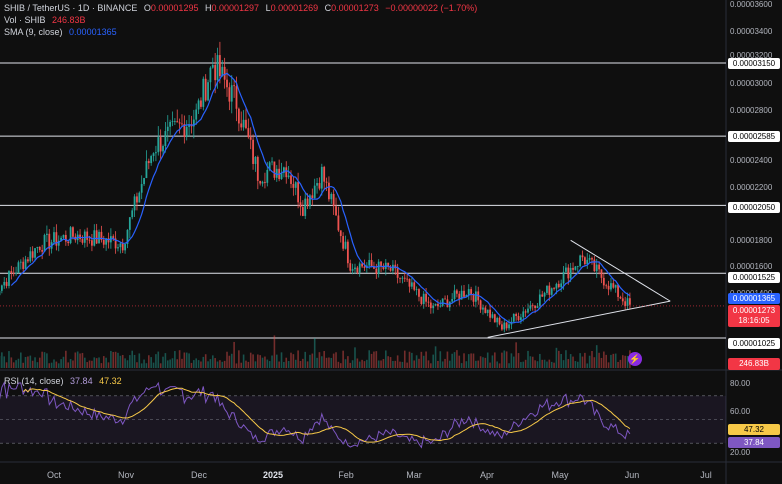 The height and width of the screenshot is (484, 782). What do you see at coordinates (579, 319) in the screenshot?
I see `triangle-lower-line` at bounding box center [579, 319].